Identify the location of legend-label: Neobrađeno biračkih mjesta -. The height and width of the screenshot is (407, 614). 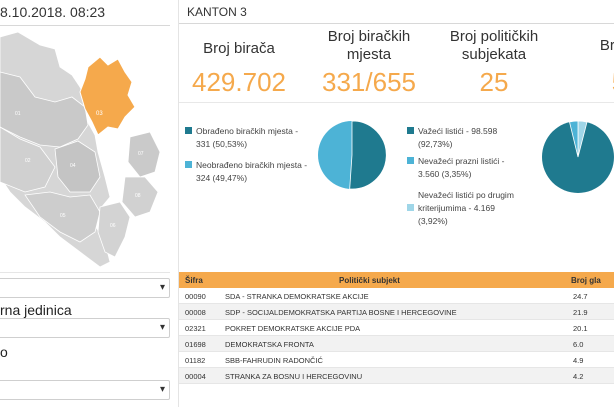
(252, 165).